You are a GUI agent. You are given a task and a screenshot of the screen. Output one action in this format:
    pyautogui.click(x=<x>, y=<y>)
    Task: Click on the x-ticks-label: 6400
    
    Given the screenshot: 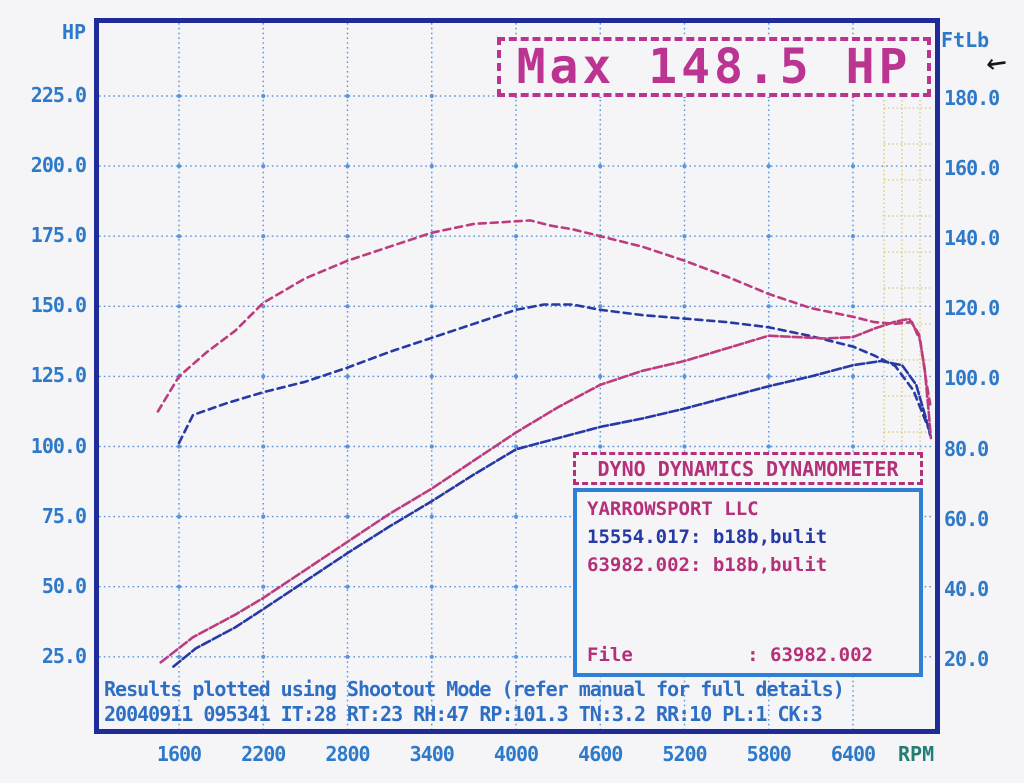 What is the action you would take?
    pyautogui.click(x=853, y=754)
    